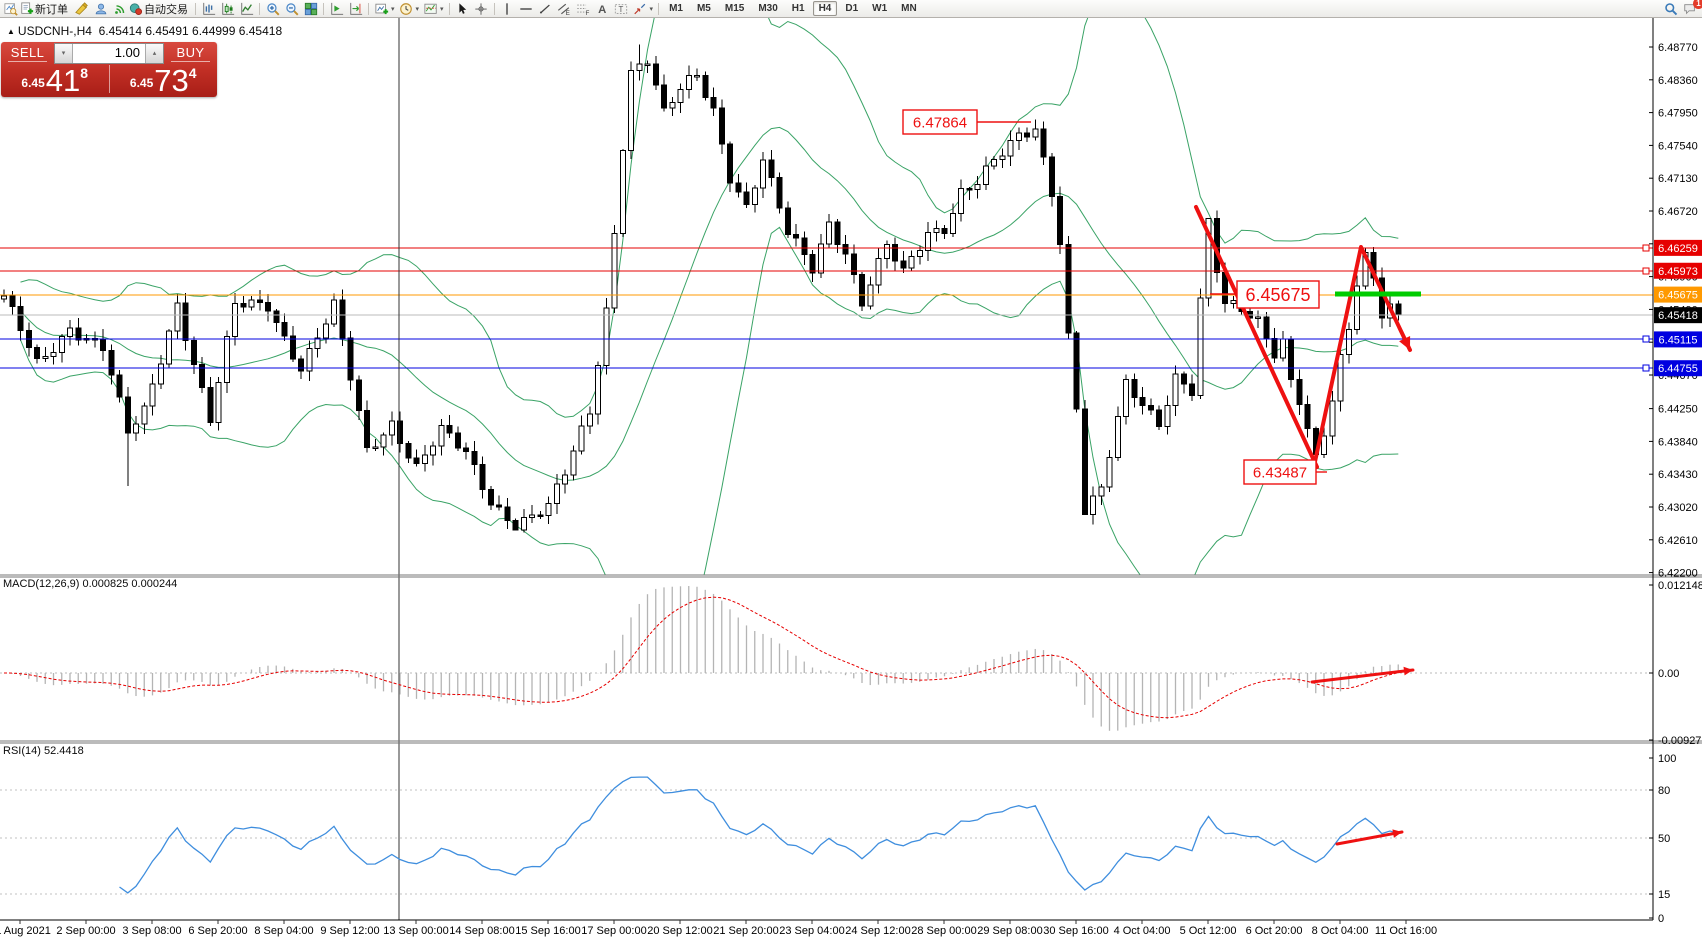 This screenshot has height=940, width=1702. Describe the element at coordinates (160, 8) in the screenshot. I see `autotrade-icon: 自动交易` at that location.